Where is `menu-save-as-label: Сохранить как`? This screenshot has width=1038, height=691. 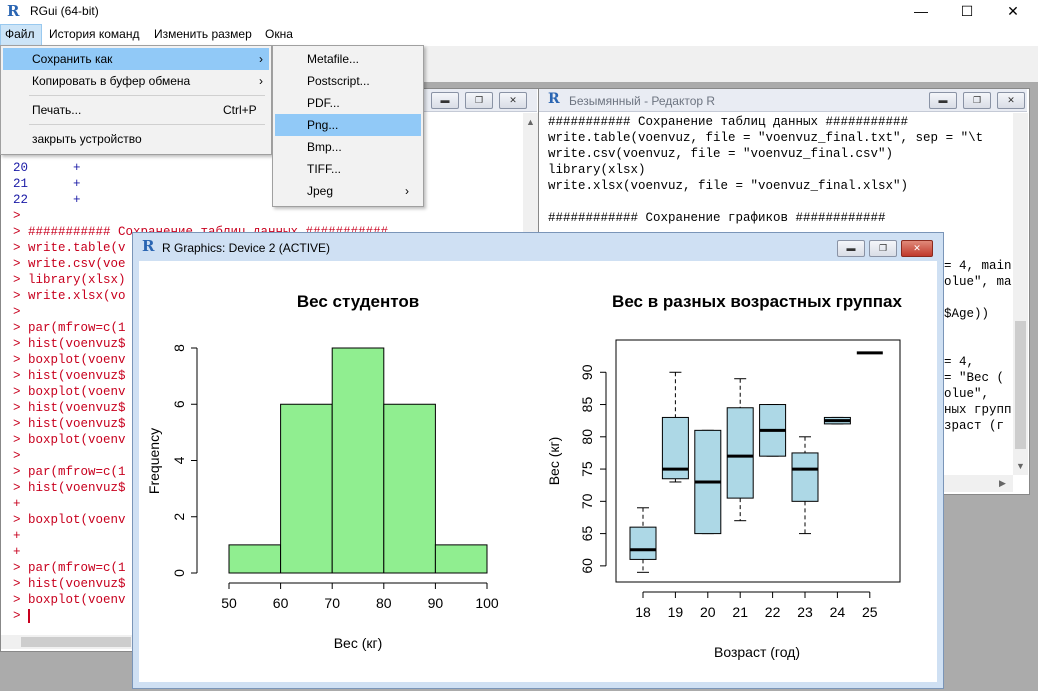 menu-save-as-label: Сохранить как is located at coordinates (72, 59).